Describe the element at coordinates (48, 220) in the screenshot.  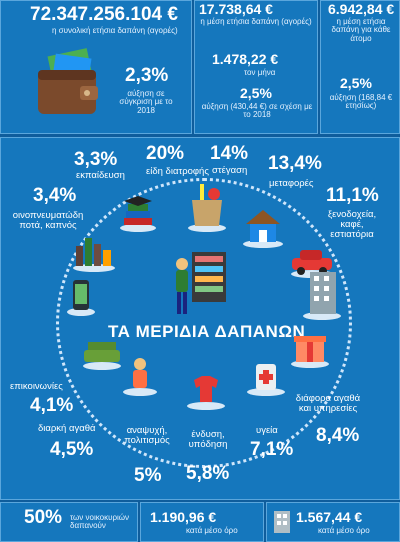
I see `label-alcohol-tobacco: οινοπνευματώδη ποτά, καπνός` at that location.